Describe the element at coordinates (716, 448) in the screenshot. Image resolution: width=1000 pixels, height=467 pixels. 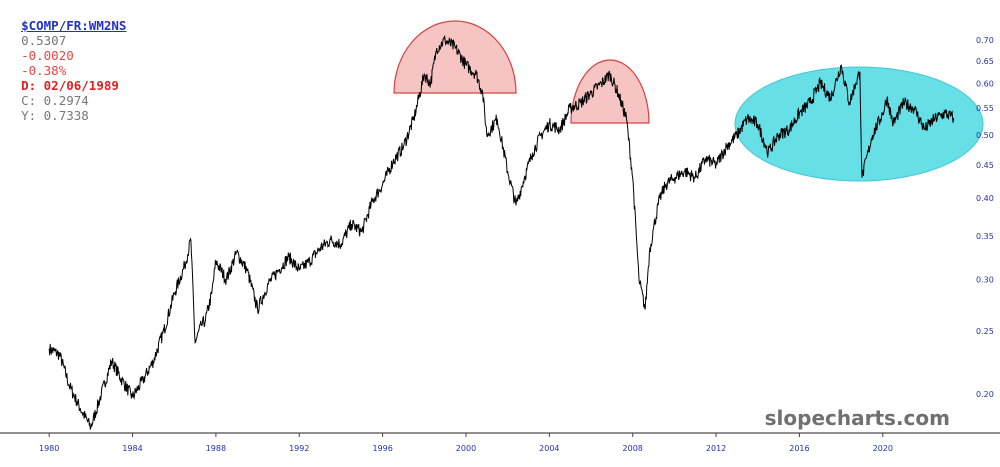
I see `x-tick-label: 2012` at that location.